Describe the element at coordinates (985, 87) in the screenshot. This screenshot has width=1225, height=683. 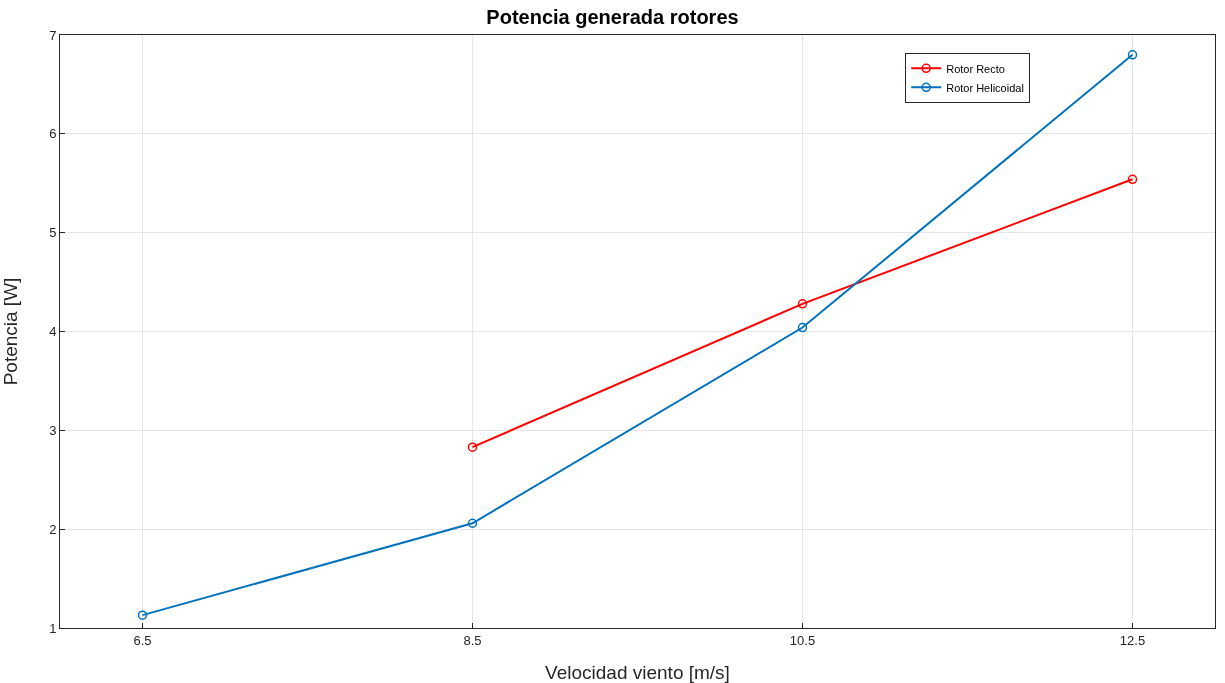
I see `legend-label: Rotor Helicoidal` at that location.